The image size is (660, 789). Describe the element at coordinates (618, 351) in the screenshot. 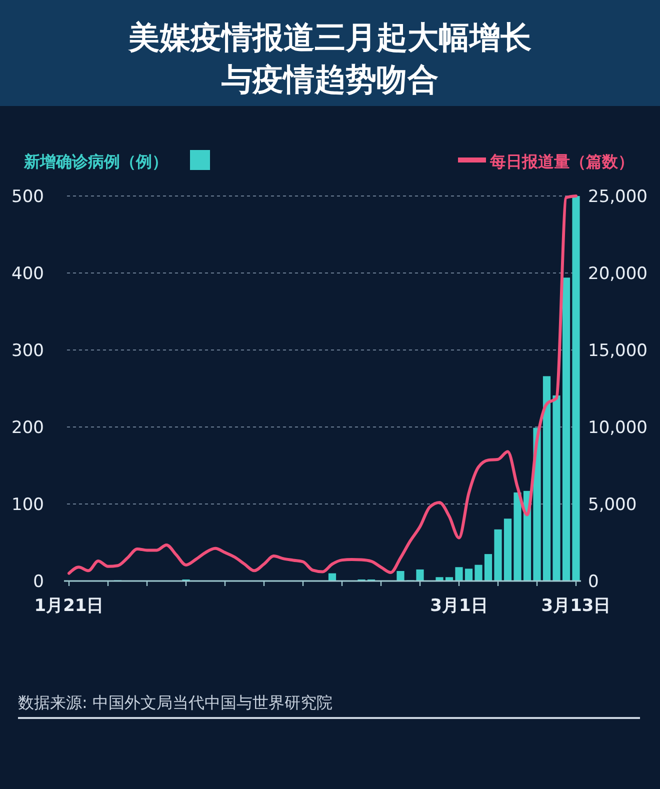

I see `y2-tick-label: 15,000` at that location.